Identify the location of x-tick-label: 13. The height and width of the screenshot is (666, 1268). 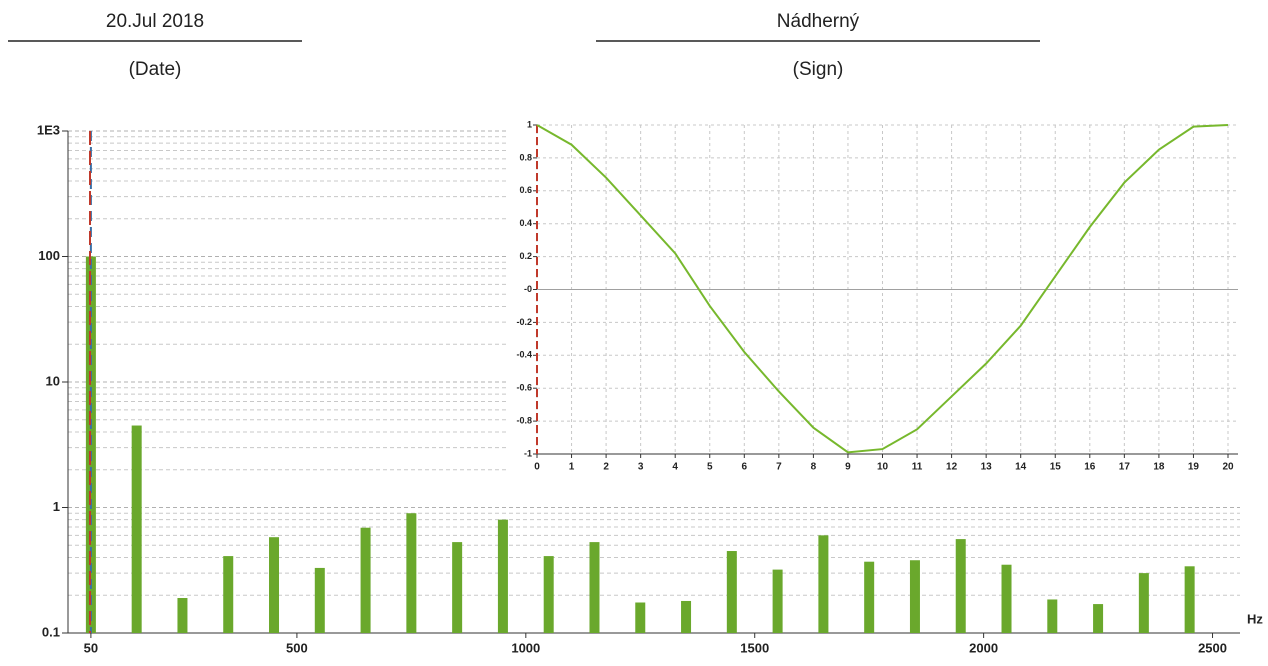
(987, 467).